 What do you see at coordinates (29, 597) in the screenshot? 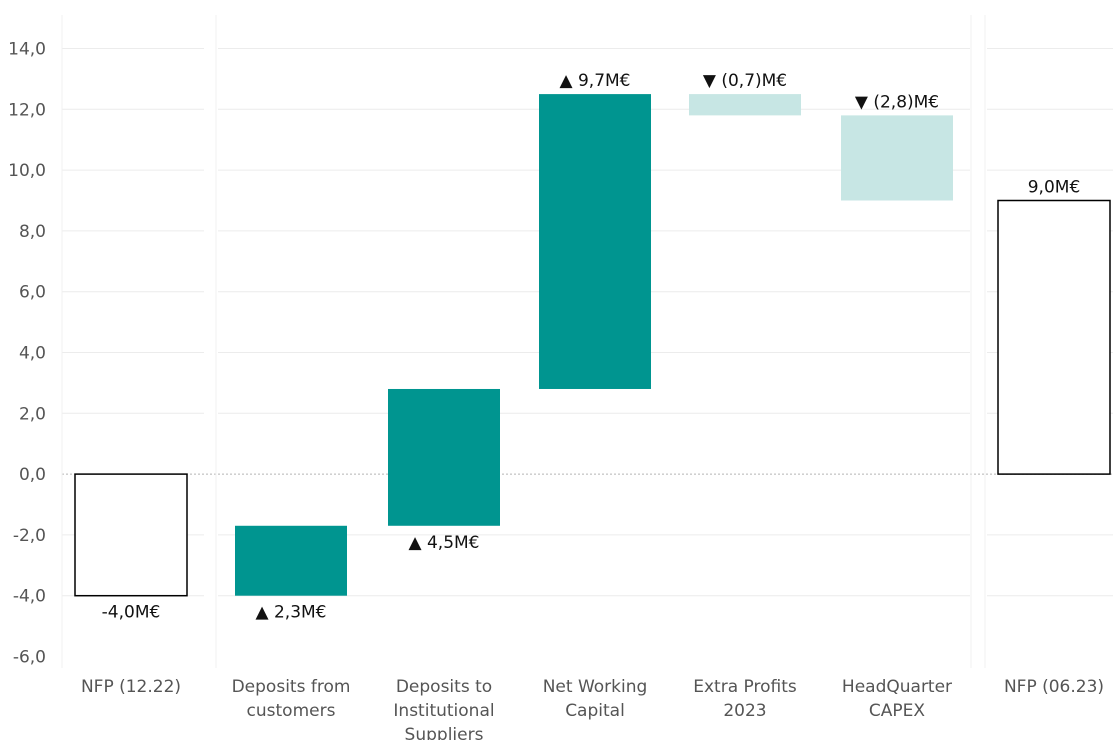
I see `y-tick-label: -4,0` at bounding box center [29, 597].